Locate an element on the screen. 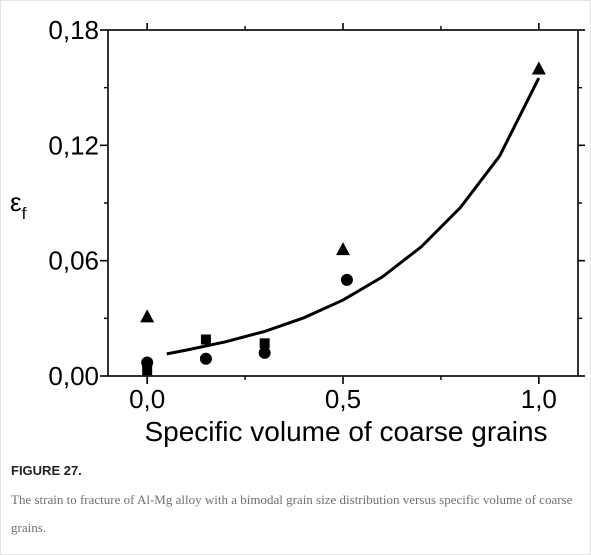  x-tick-label: 0,0 is located at coordinates (147, 399).